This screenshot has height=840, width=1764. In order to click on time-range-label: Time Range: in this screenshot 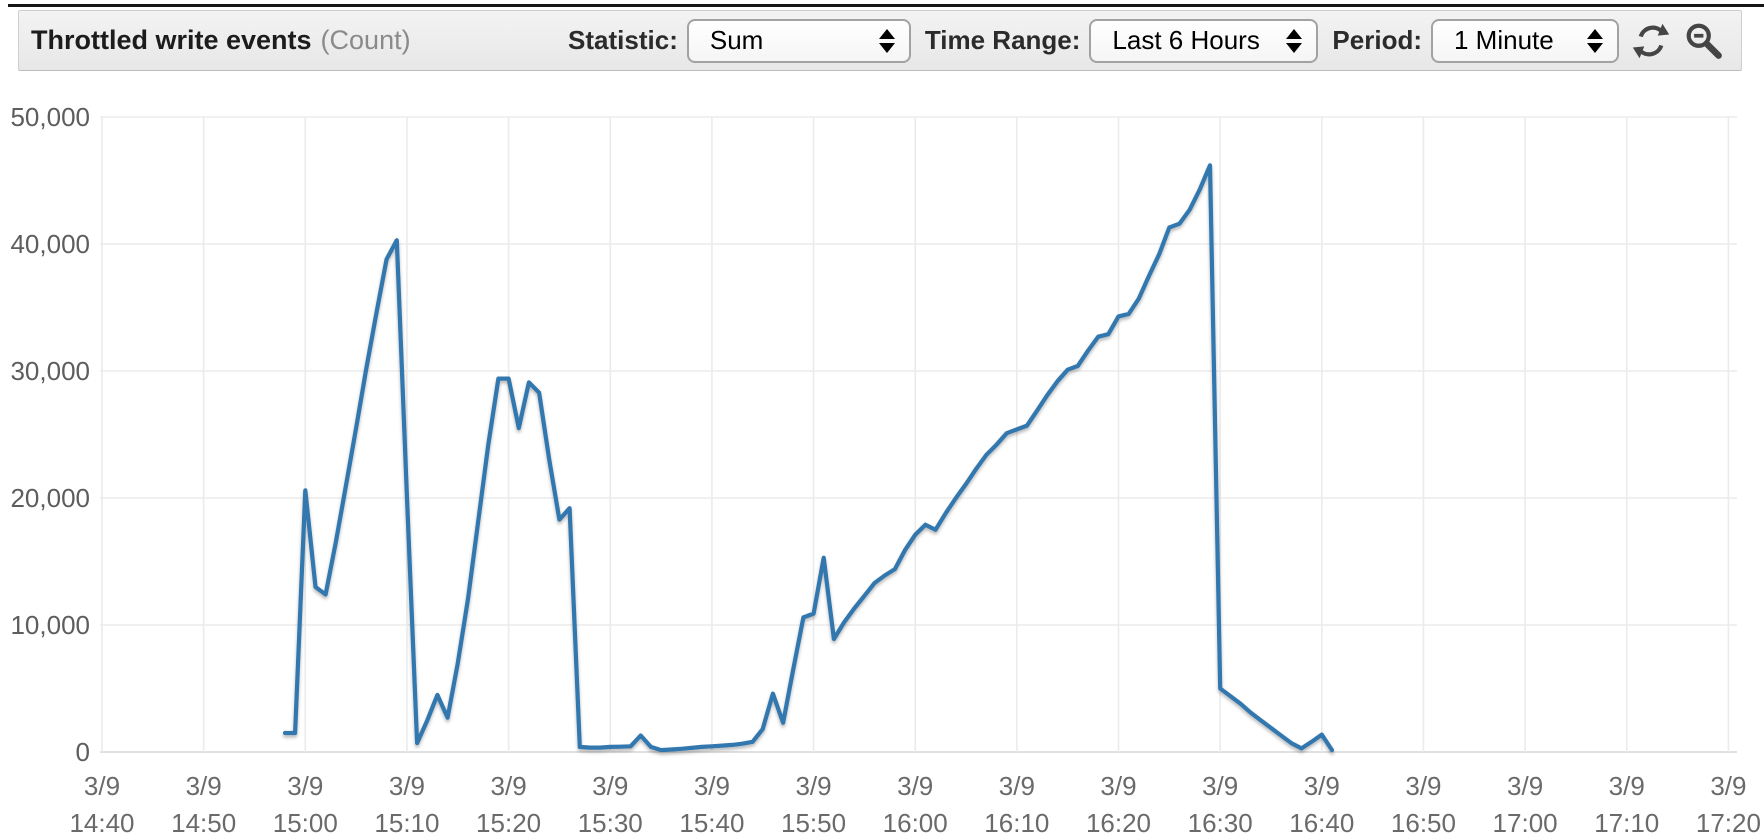, I will do `click(1002, 40)`.